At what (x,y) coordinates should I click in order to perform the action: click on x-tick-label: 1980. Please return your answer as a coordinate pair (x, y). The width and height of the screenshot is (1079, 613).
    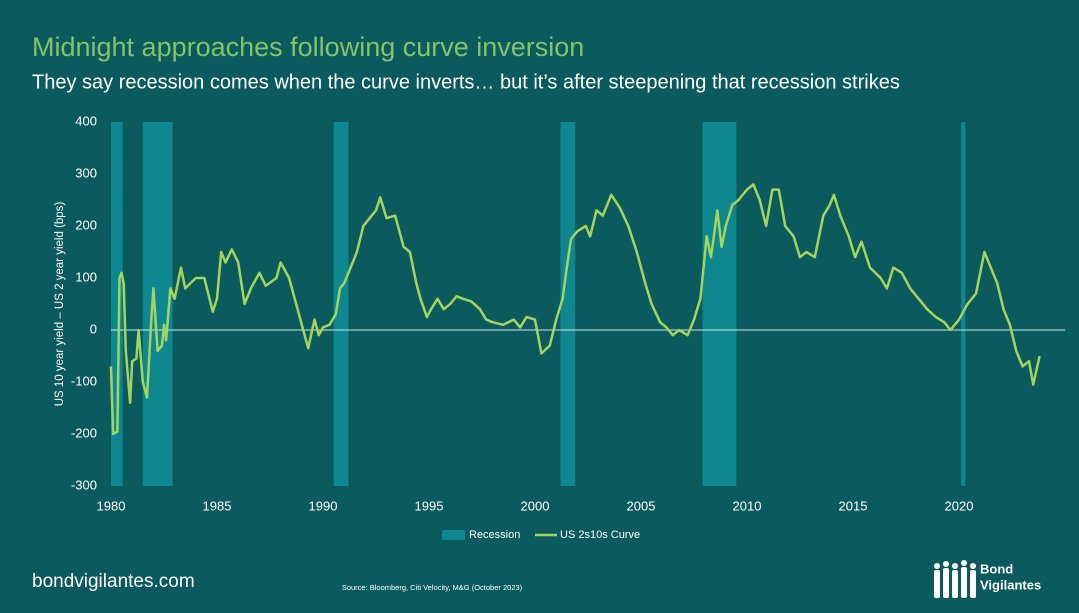
    Looking at the image, I should click on (111, 505).